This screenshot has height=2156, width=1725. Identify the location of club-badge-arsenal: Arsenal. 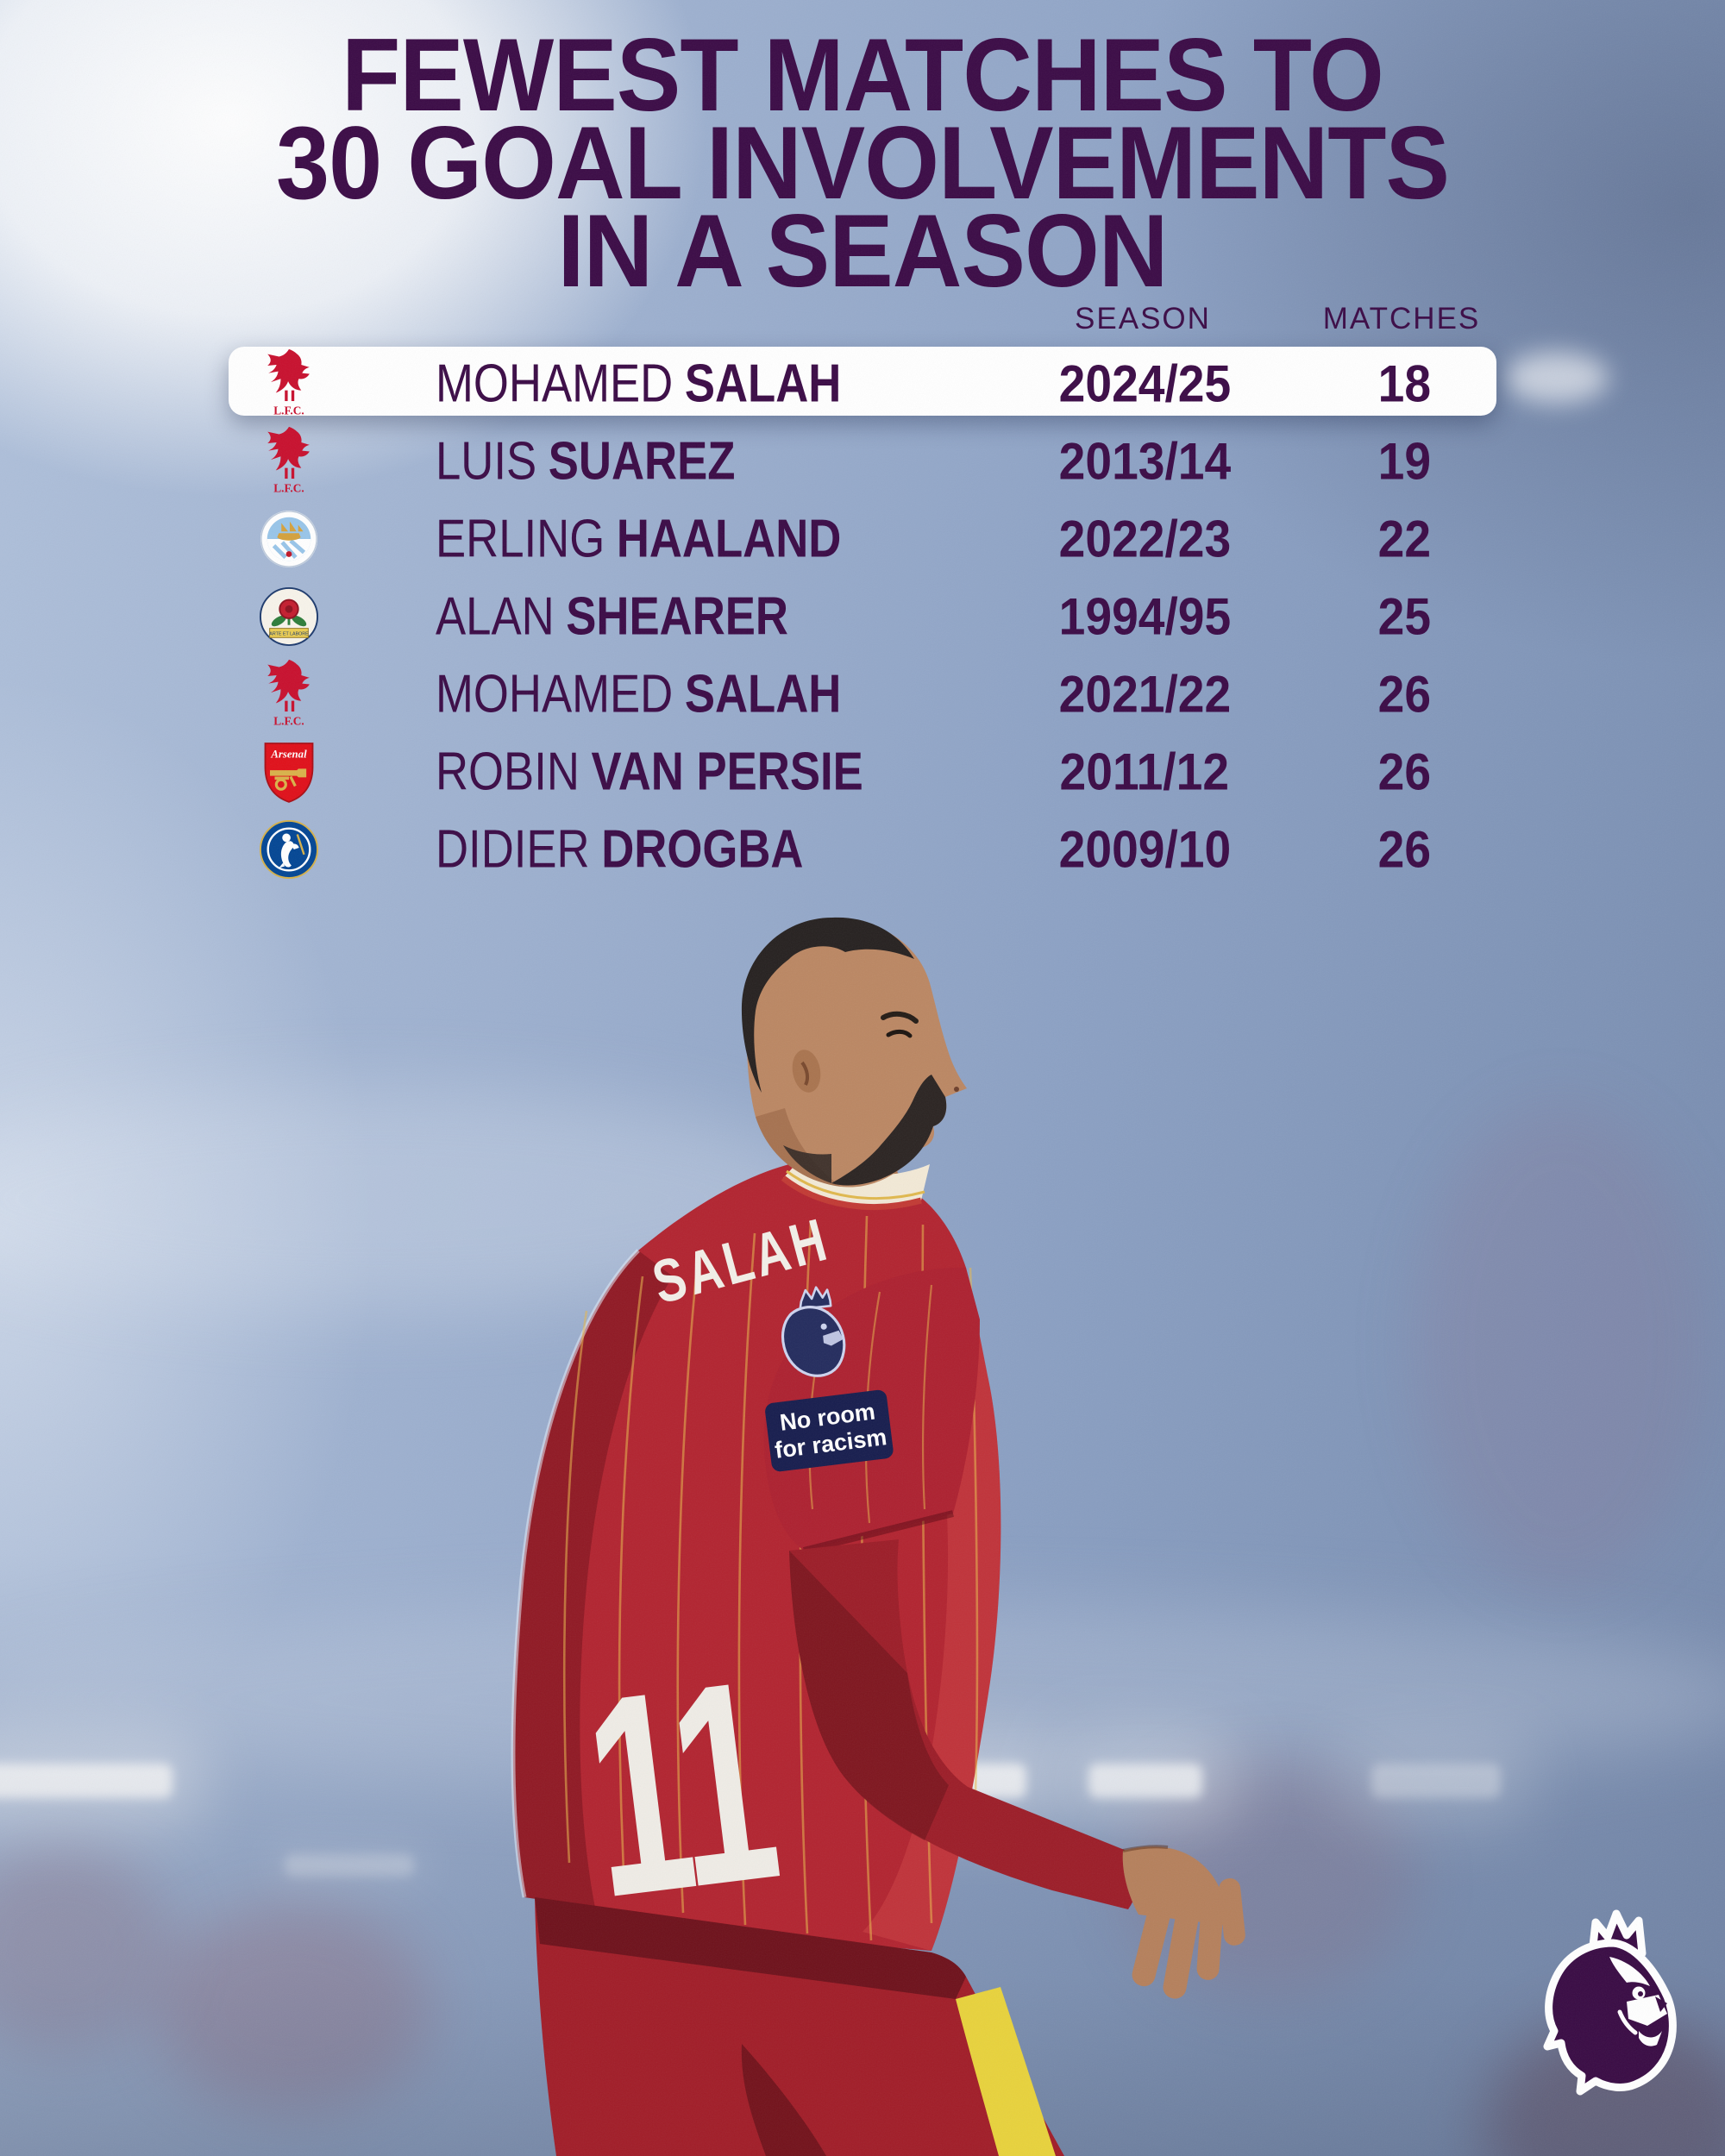
(289, 772).